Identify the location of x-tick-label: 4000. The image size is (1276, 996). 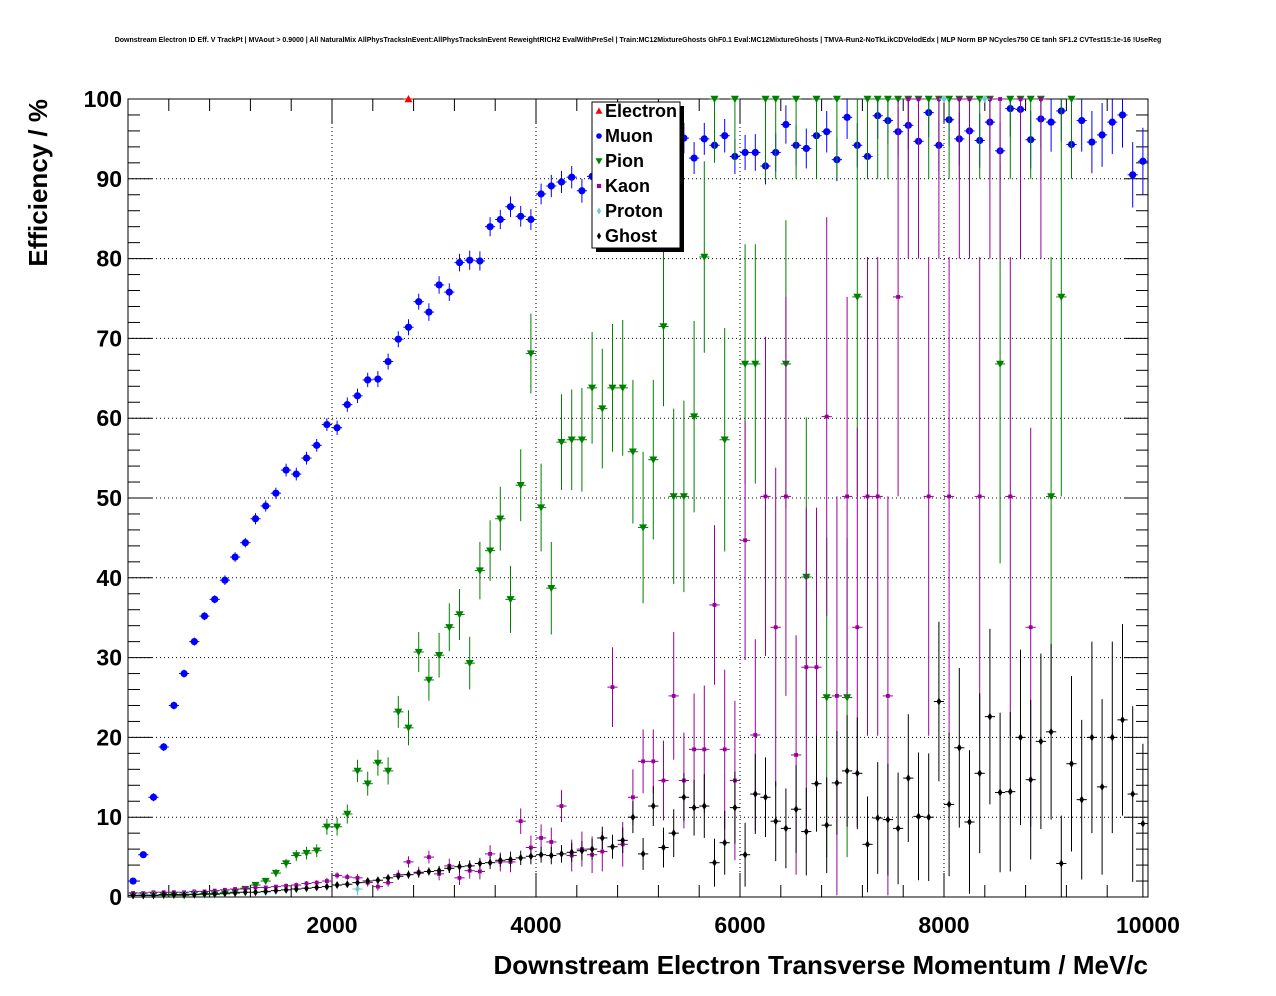
(535, 925).